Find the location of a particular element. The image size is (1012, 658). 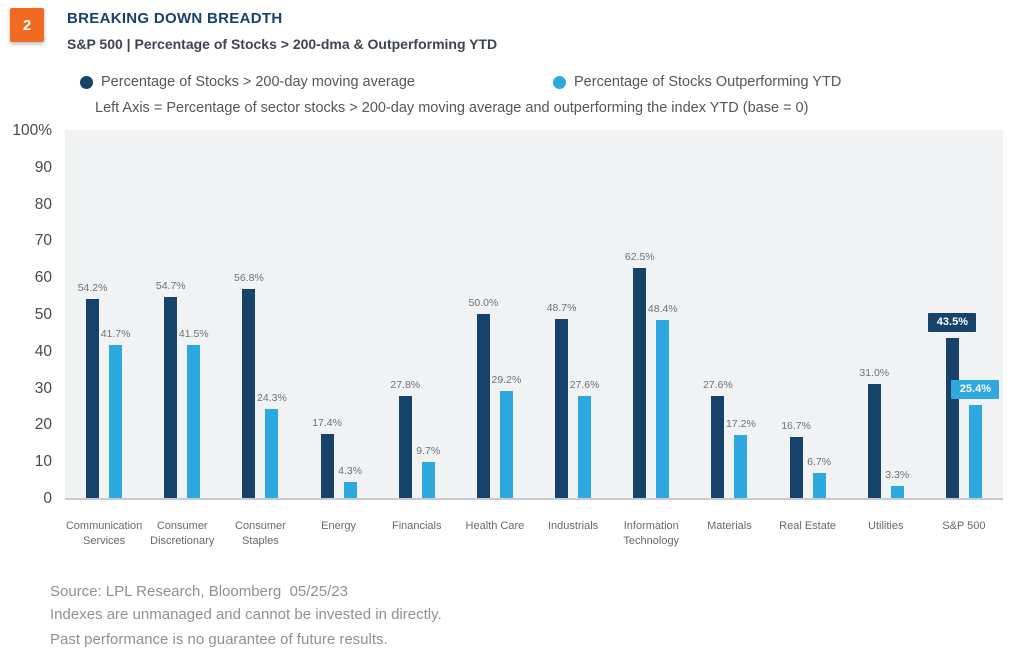

bar-value-label: 6.7% is located at coordinates (819, 462).